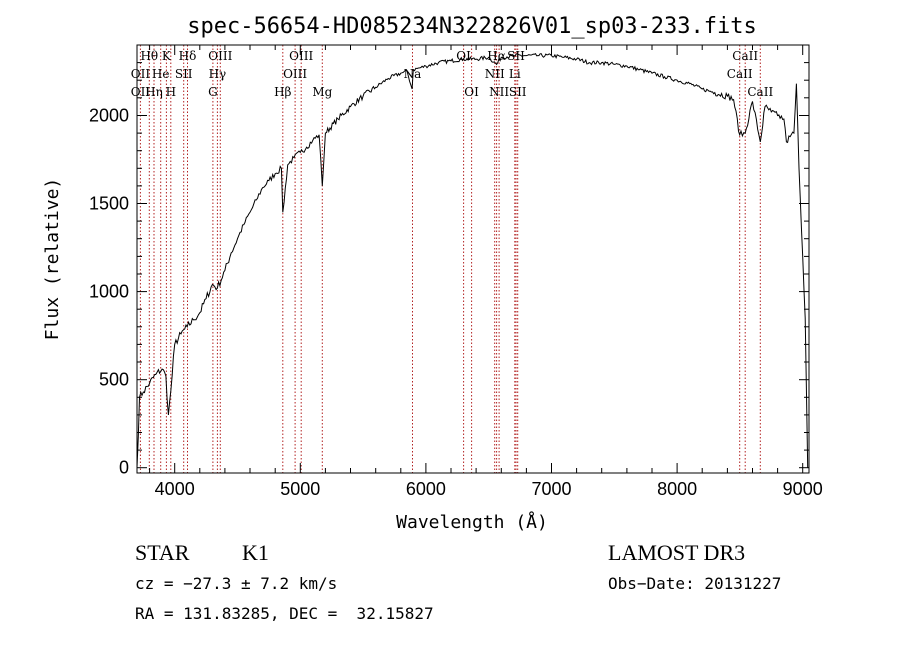  What do you see at coordinates (167, 56) in the screenshot?
I see `line-label: K` at bounding box center [167, 56].